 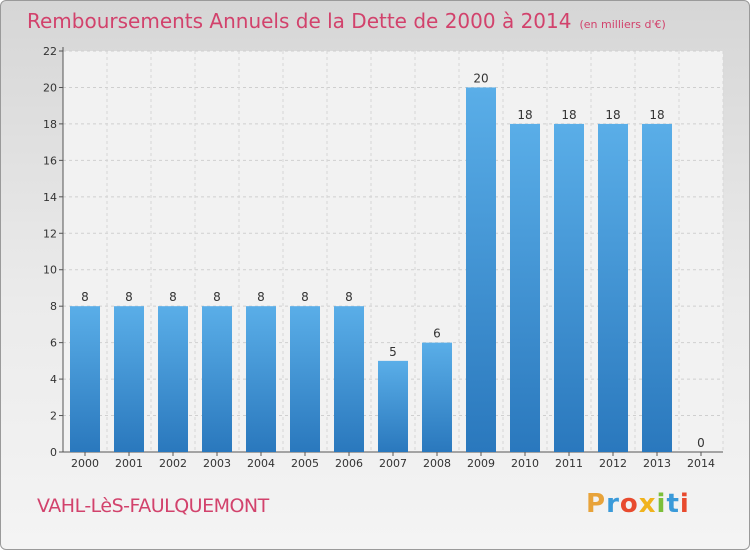 I want to click on y-tick-label: 8, so click(x=53, y=306).